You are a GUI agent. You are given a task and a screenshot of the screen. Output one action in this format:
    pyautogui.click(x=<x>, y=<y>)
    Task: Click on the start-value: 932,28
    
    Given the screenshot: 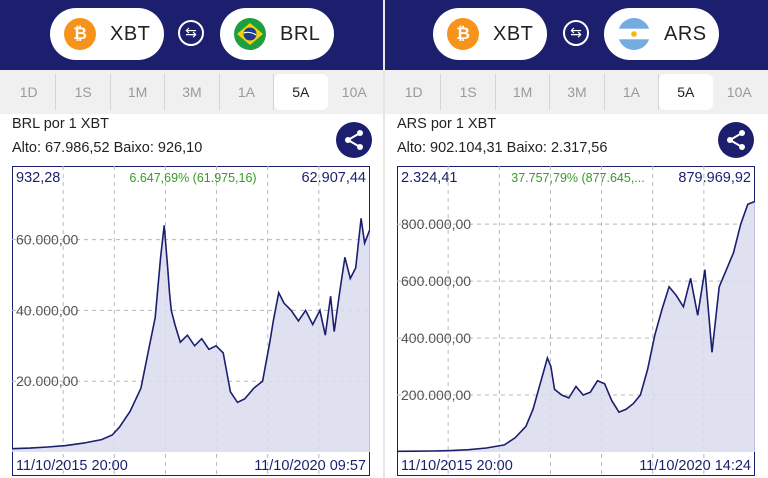 What is the action you would take?
    pyautogui.click(x=38, y=178)
    